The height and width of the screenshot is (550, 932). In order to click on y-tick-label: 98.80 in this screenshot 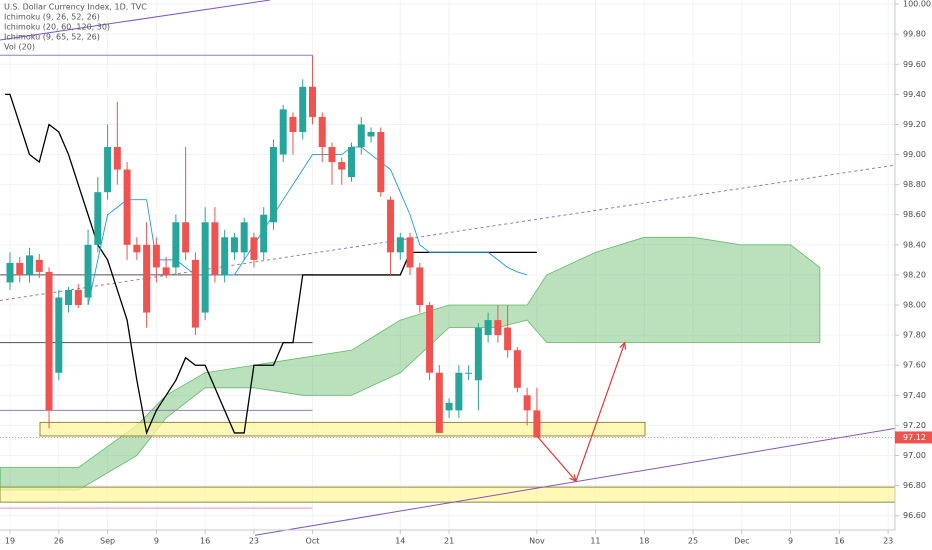, I will do `click(914, 184)`.